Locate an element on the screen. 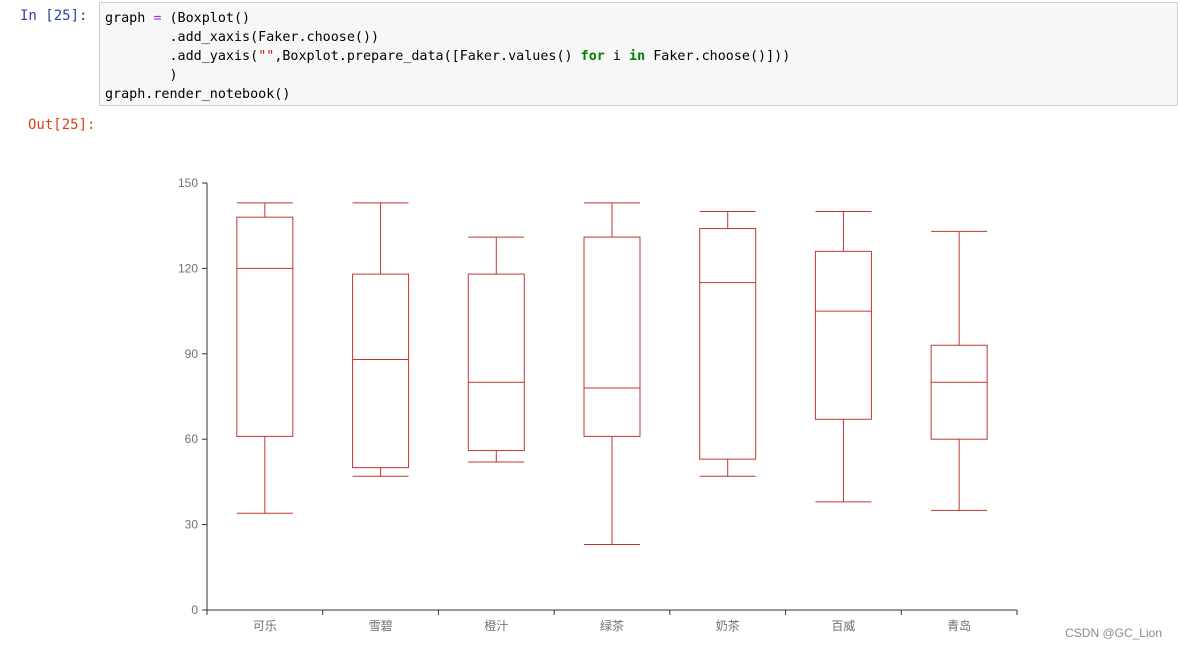 This screenshot has height=648, width=1178. y-tick-label: 120 is located at coordinates (188, 268).